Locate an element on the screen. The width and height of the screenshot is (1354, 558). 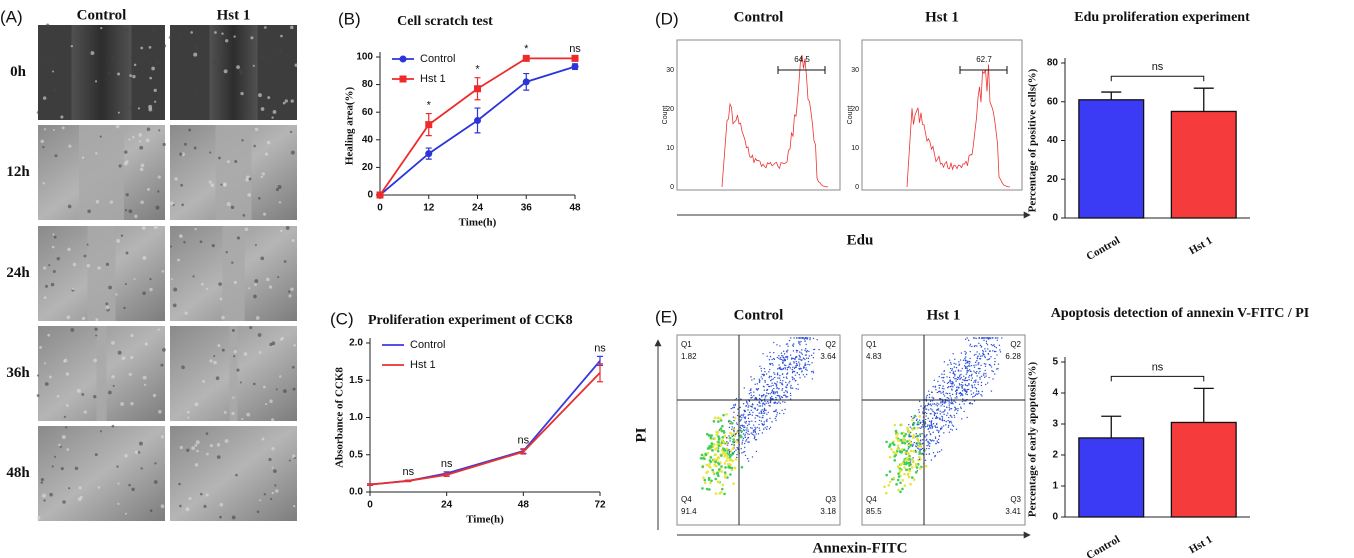
annotation: * is located at coordinates (429, 105).